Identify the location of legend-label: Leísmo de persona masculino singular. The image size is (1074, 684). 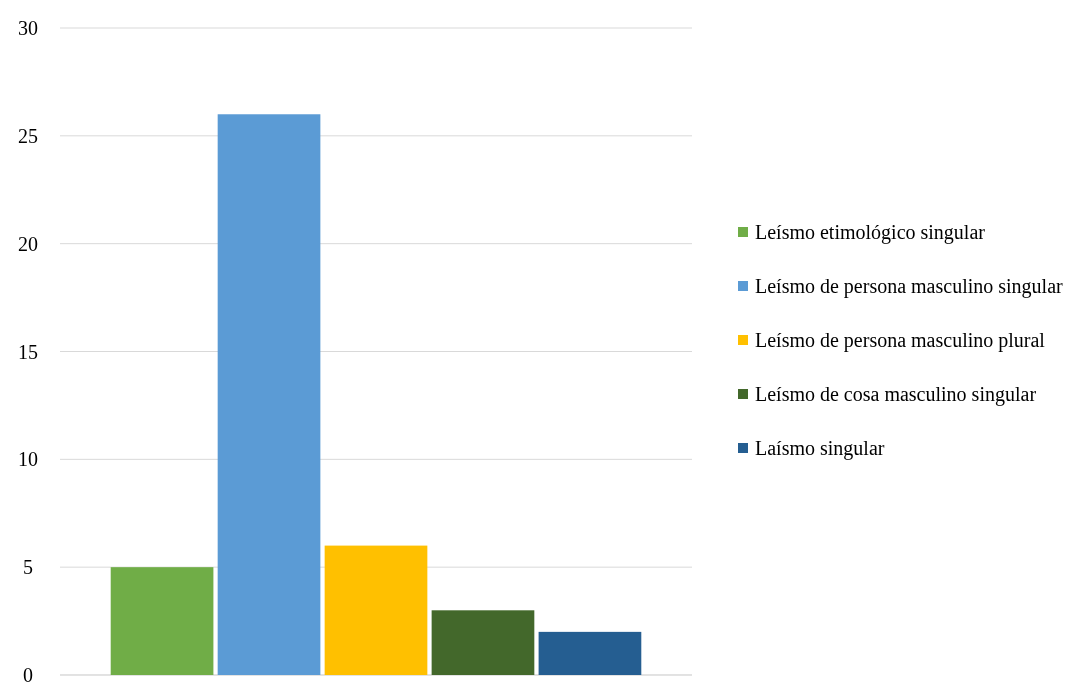
(909, 286).